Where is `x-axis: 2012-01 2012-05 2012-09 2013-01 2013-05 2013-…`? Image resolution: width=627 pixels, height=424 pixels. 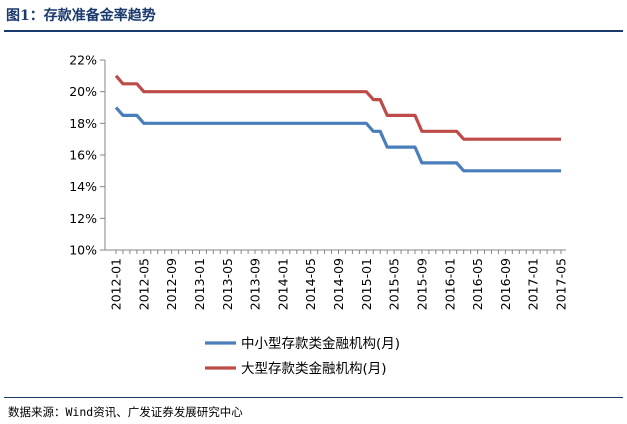 x-axis: 2012-01 2012-05 2012-09 2013-01 2013-05 2013-… is located at coordinates (337, 279).